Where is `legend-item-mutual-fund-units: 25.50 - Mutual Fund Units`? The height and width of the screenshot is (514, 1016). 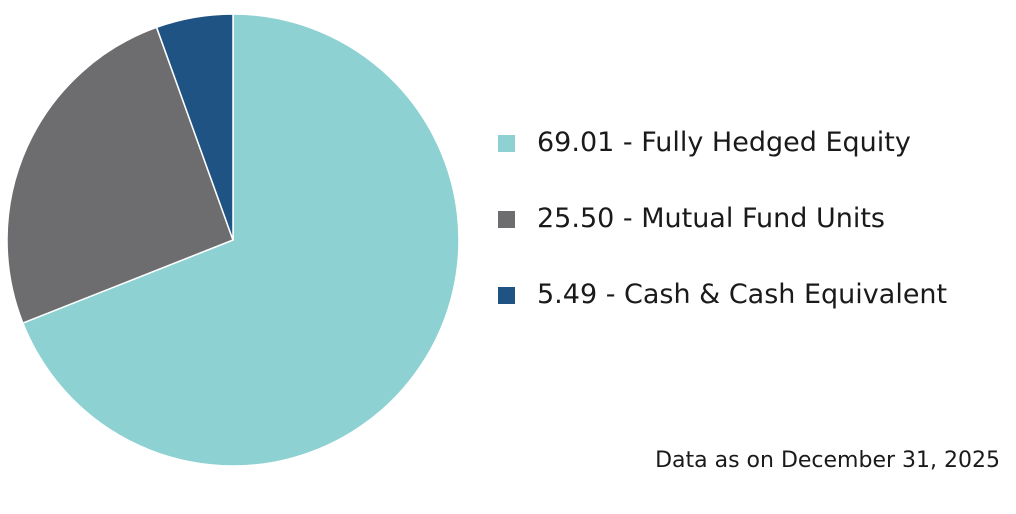 legend-item-mutual-fund-units: 25.50 - Mutual Fund Units is located at coordinates (753, 219).